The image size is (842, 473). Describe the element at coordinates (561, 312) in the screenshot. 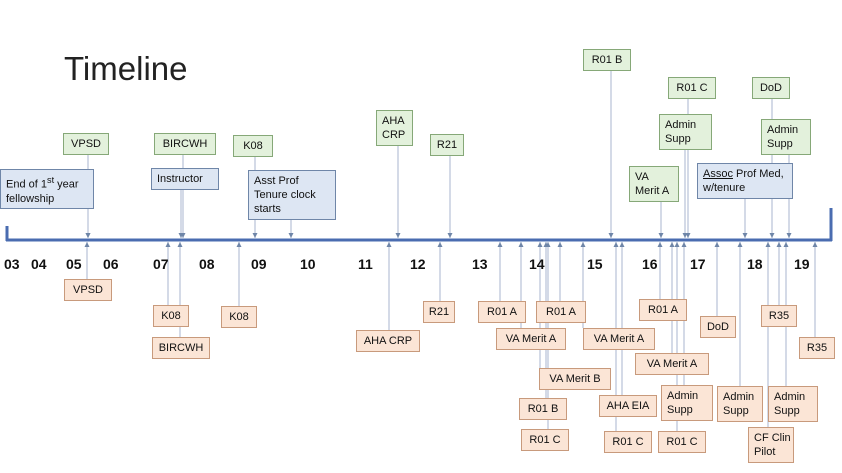

I see `grant-funded-r01a-2: R01 A` at that location.